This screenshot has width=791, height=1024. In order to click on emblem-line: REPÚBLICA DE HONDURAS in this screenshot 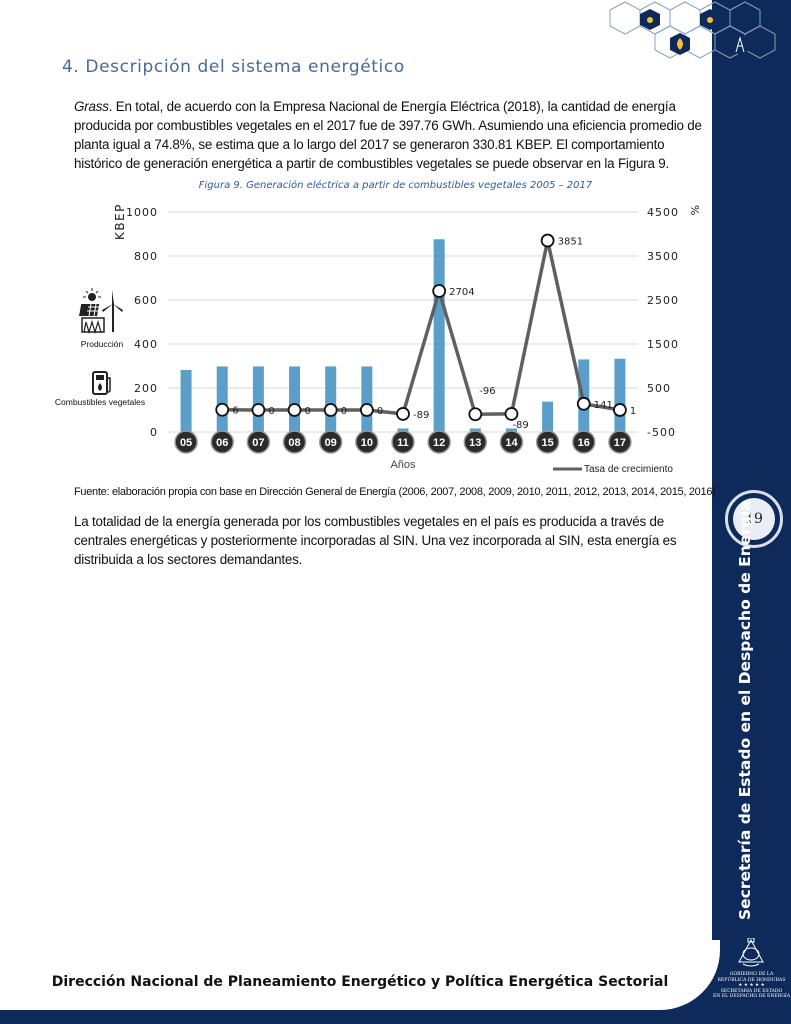, I will do `click(751, 980)`.